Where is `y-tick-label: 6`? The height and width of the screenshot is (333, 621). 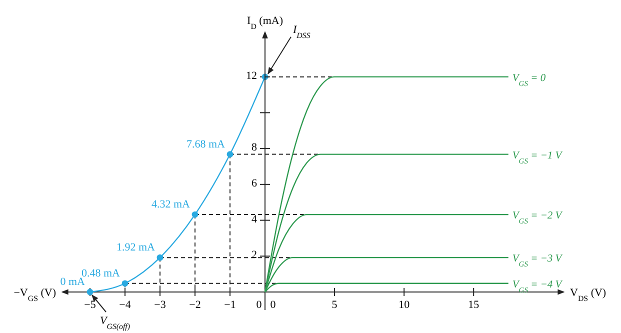 y-tick-label: 6 is located at coordinates (255, 183).